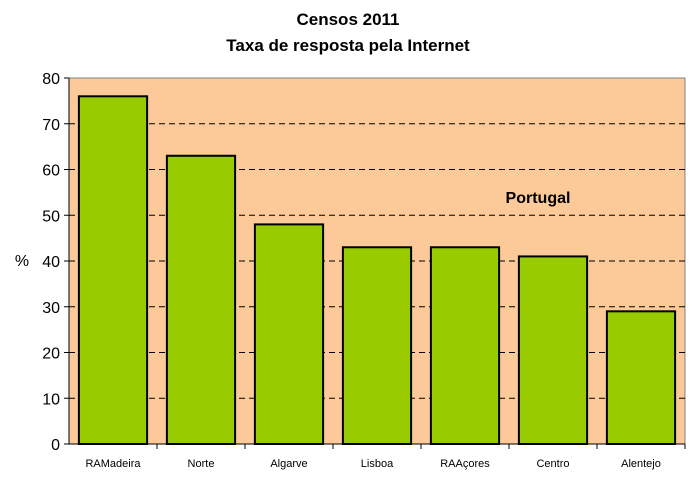  What do you see at coordinates (641, 378) in the screenshot?
I see `bar-alentejo` at bounding box center [641, 378].